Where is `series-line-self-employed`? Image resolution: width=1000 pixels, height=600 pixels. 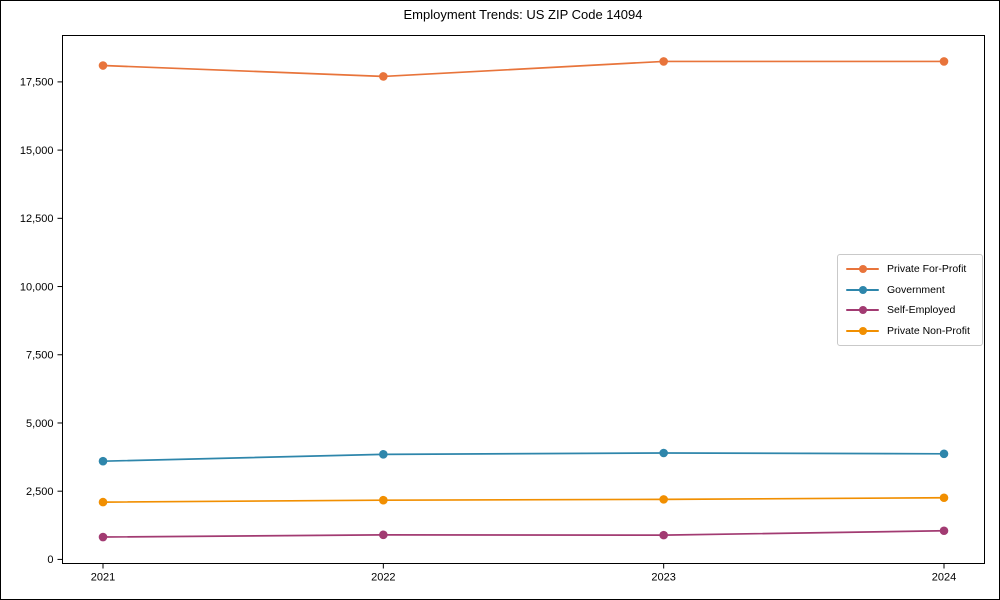
series-line-self-employed is located at coordinates (523, 533).